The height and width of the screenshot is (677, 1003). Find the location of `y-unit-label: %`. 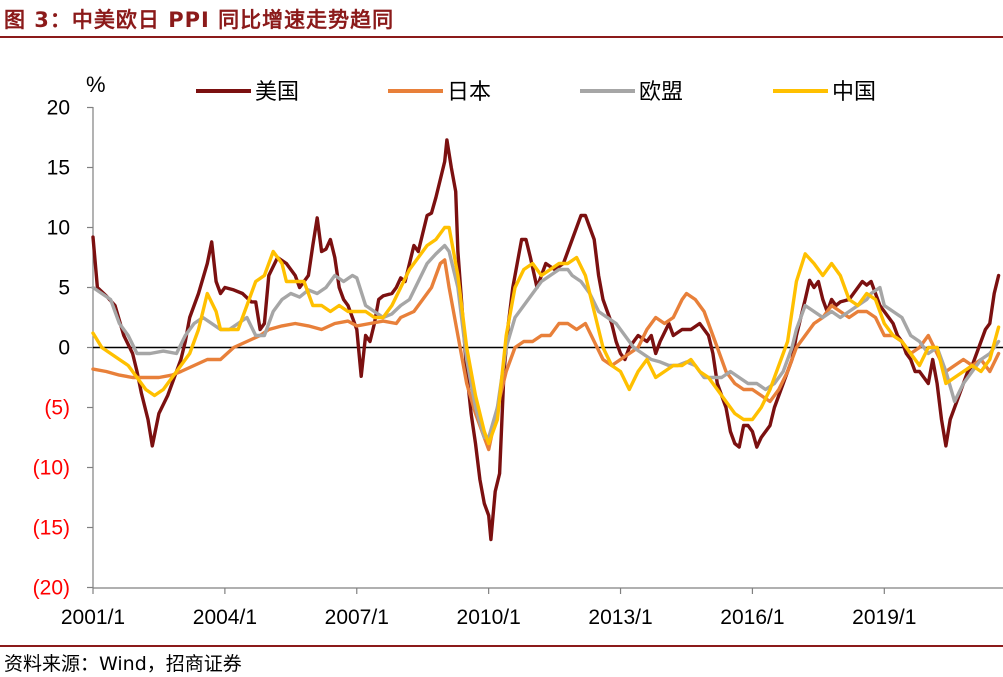

y-unit-label: % is located at coordinates (96, 84).